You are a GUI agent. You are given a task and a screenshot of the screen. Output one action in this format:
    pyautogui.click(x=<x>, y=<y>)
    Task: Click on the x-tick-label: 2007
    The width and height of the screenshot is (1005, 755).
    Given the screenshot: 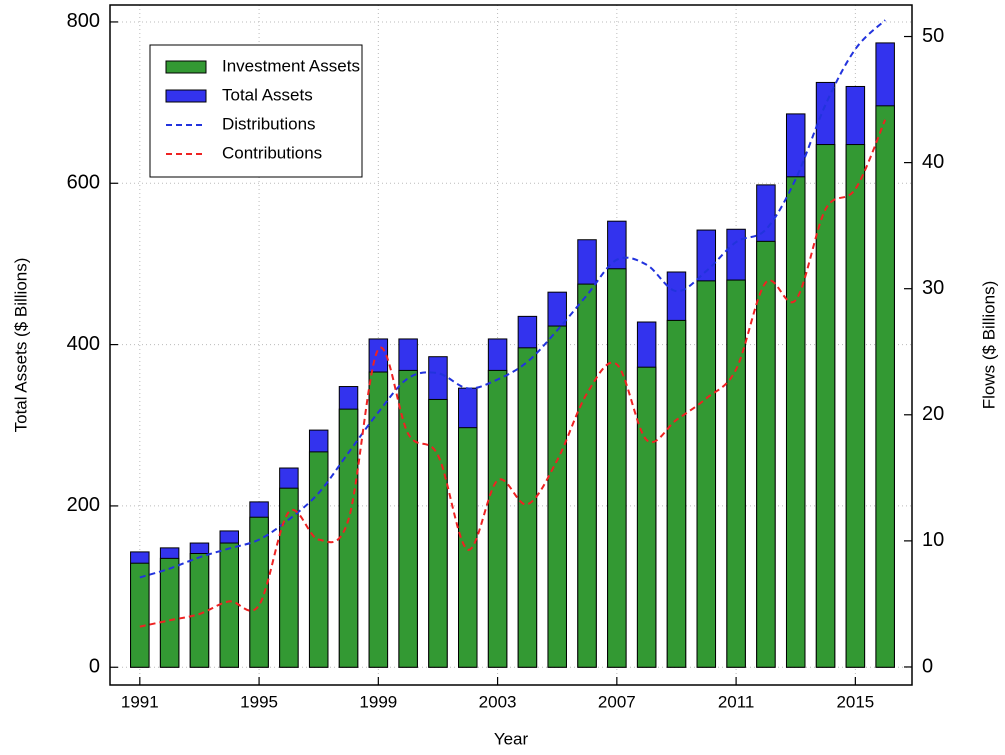 What is the action you would take?
    pyautogui.click(x=617, y=701)
    